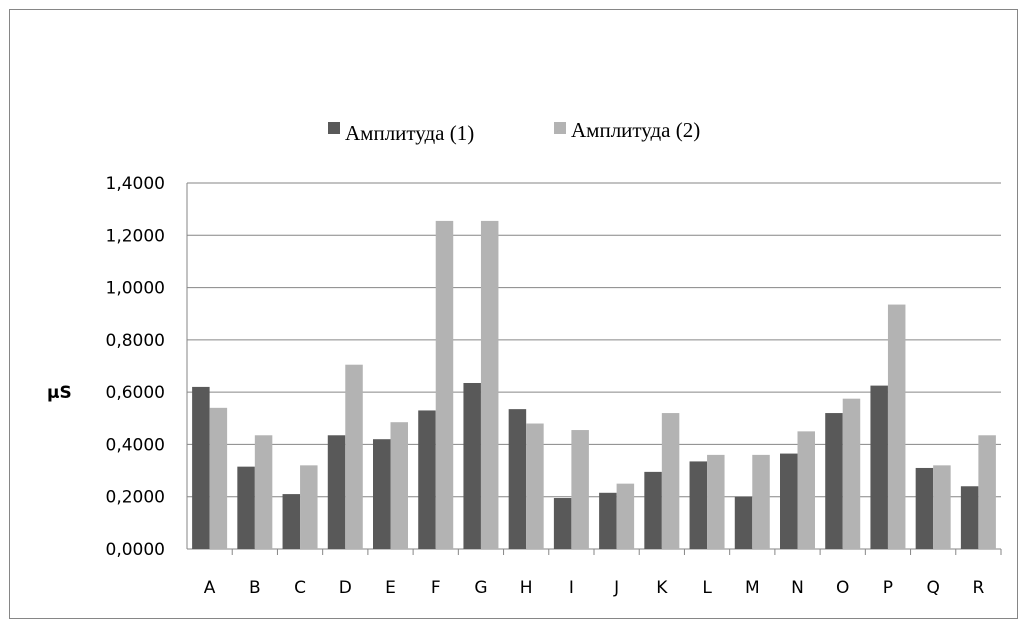  I want to click on y-tick-label: 0,8000, so click(135, 341).